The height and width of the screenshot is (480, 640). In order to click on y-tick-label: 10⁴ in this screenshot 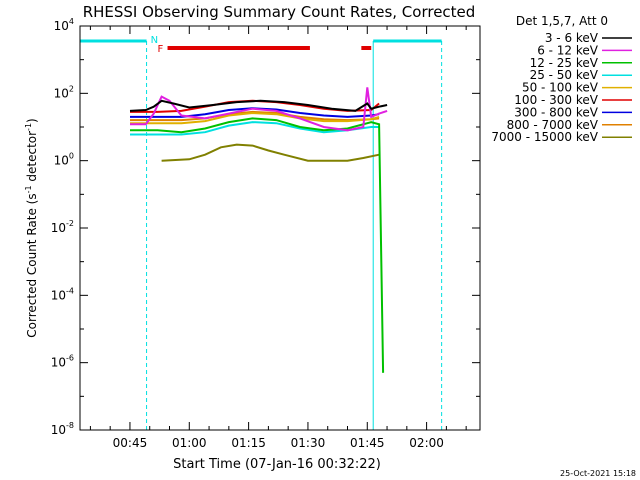, I will do `click(64, 25)`.